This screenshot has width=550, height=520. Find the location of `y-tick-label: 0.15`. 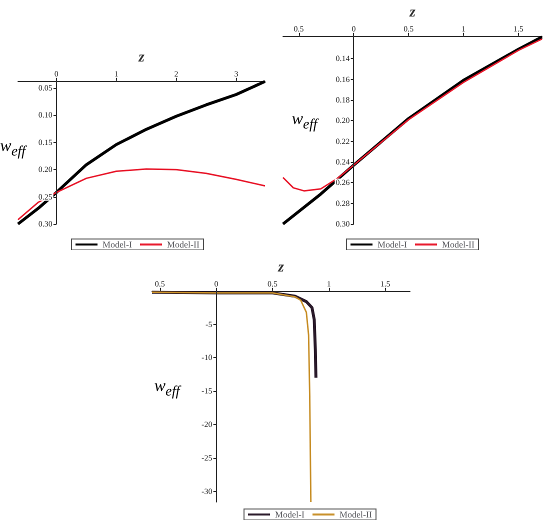

y-tick-label: 0.15 is located at coordinates (45, 142).